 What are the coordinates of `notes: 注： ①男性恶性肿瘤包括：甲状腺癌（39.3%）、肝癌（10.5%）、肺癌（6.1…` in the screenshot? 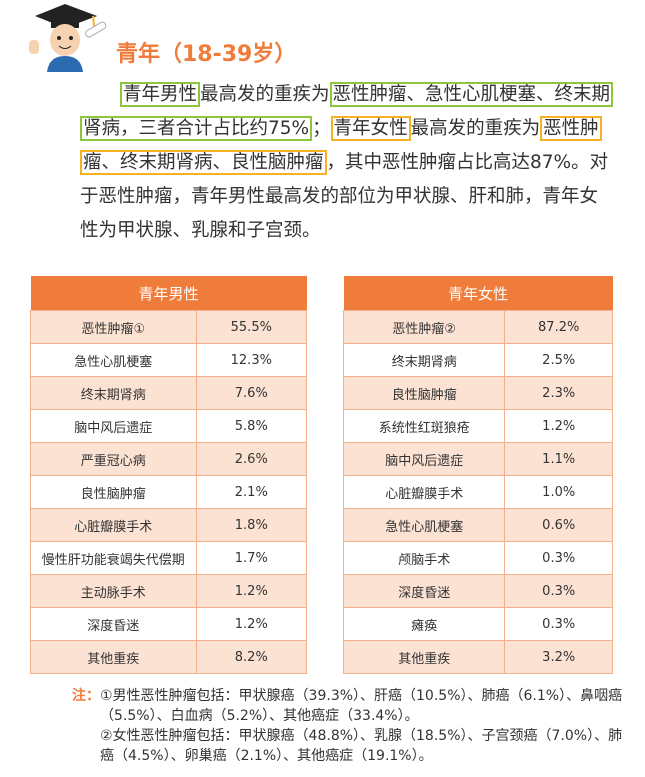 It's located at (352, 726).